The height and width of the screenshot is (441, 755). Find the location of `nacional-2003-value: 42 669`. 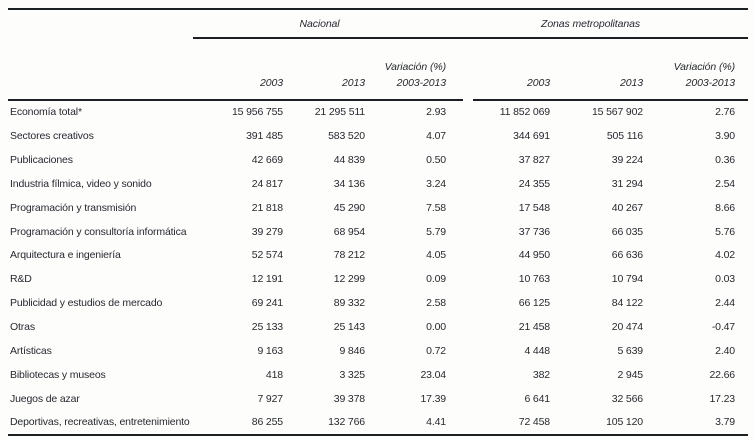

nacional-2003-value: 42 669 is located at coordinates (267, 160).